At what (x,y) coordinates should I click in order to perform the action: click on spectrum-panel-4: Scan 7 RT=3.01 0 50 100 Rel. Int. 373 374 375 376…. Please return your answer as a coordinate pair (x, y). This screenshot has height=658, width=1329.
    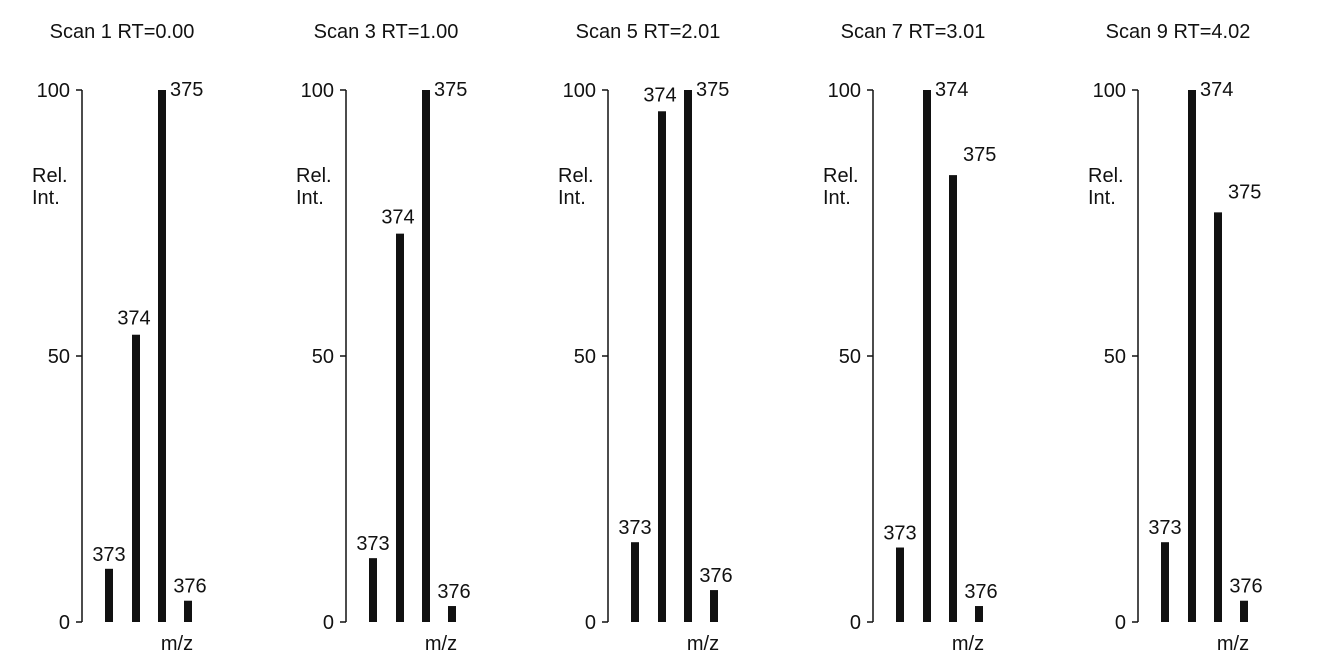
    Looking at the image, I should click on (910, 338).